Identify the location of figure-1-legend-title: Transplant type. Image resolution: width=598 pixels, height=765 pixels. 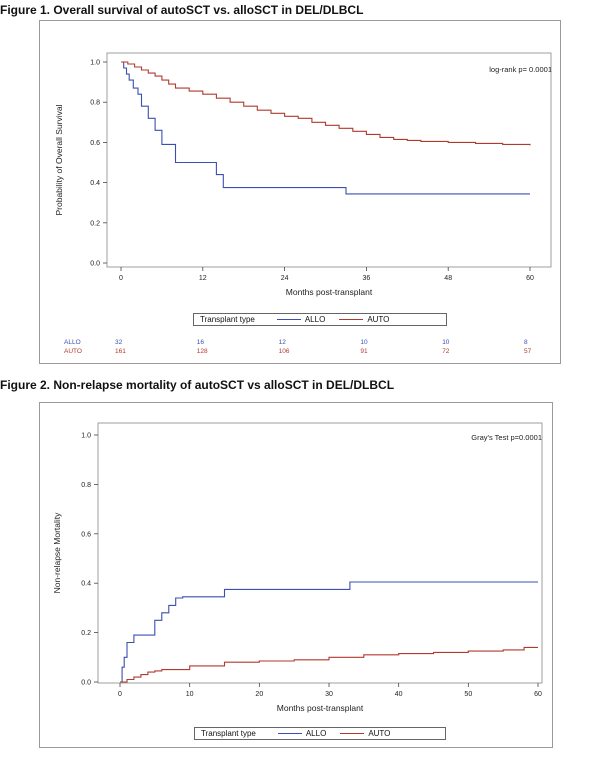
(227, 319).